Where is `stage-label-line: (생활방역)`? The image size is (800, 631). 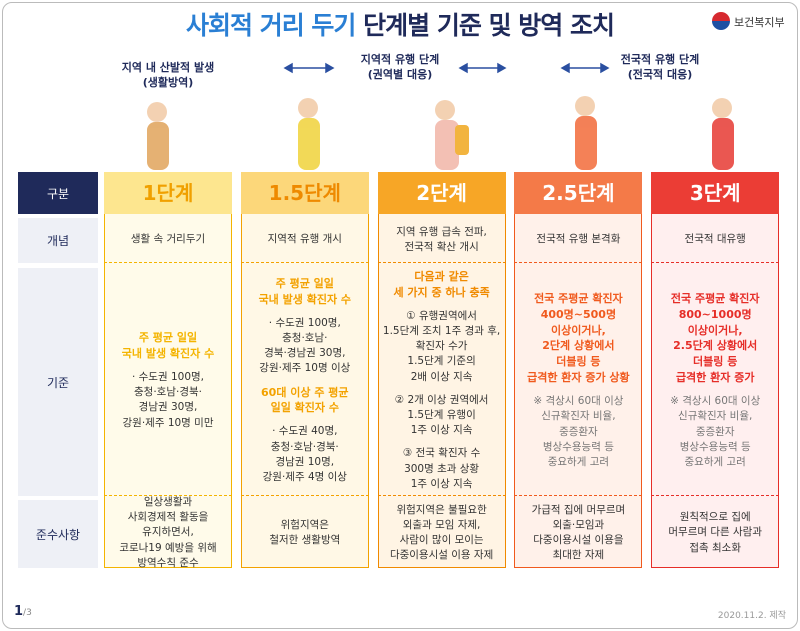
stage-label-line: (생활방역) is located at coordinates (168, 83).